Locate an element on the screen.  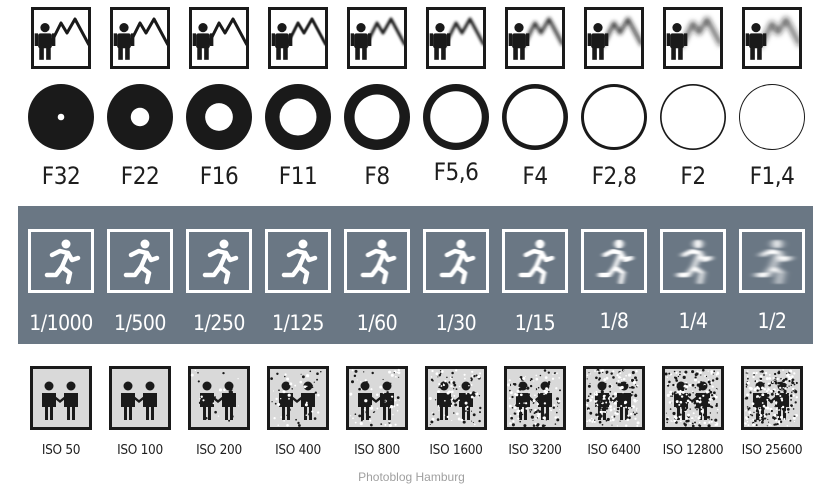
aperture-label: F22 is located at coordinates (140, 176).